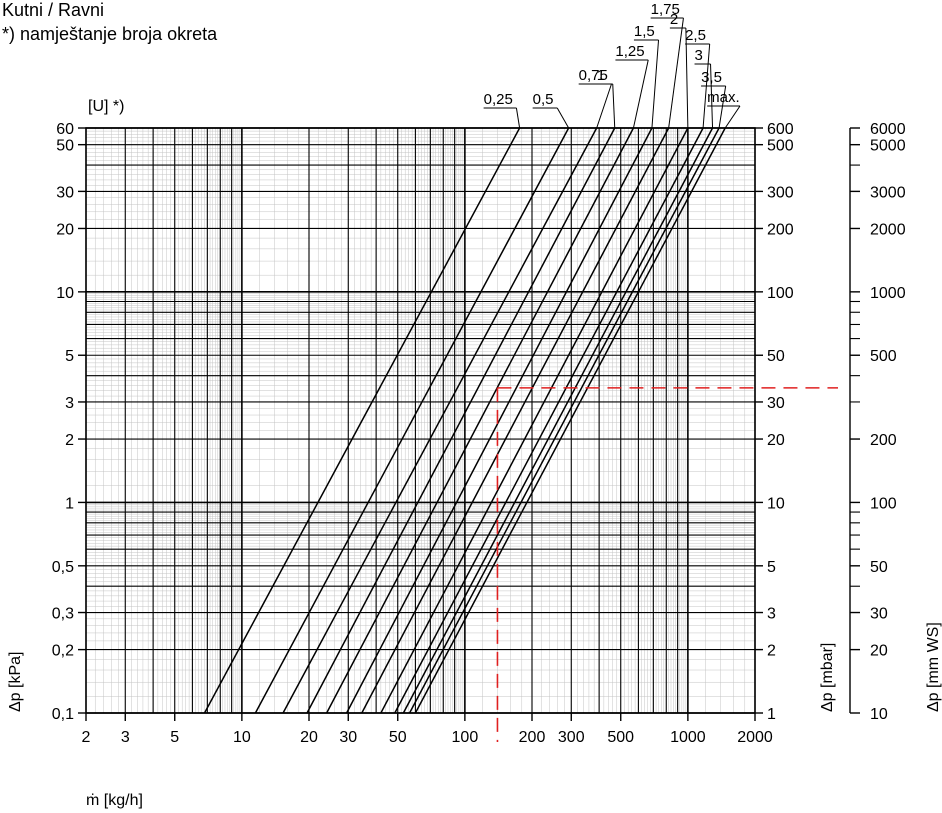  Describe the element at coordinates (888, 229) in the screenshot. I see `y-tick-label-mmws: 2000` at that location.